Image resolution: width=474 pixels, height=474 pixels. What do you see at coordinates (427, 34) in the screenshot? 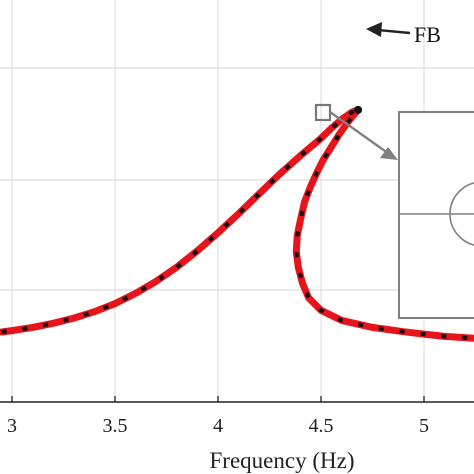
I see `fb-label: FB` at bounding box center [427, 34].